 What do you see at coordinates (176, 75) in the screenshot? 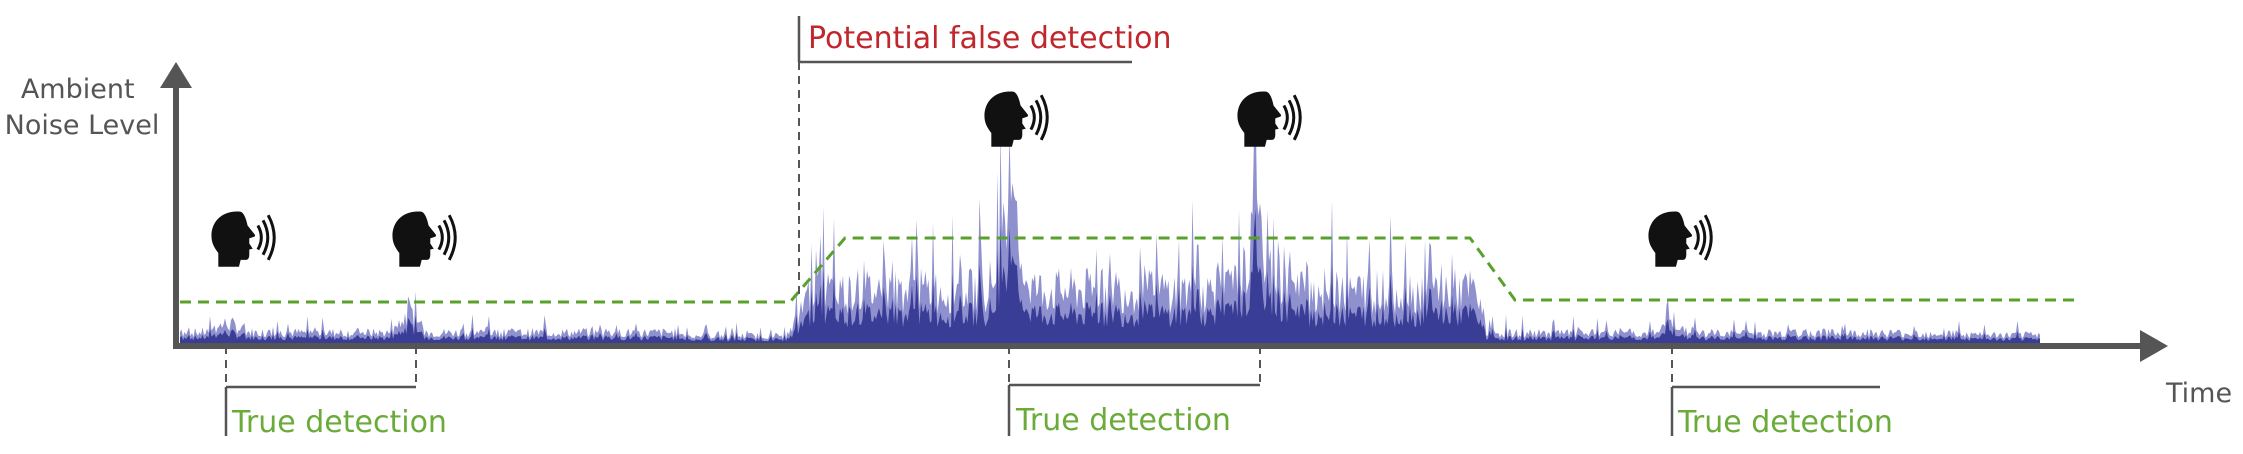
I see `y-axis-arrow` at bounding box center [176, 75].